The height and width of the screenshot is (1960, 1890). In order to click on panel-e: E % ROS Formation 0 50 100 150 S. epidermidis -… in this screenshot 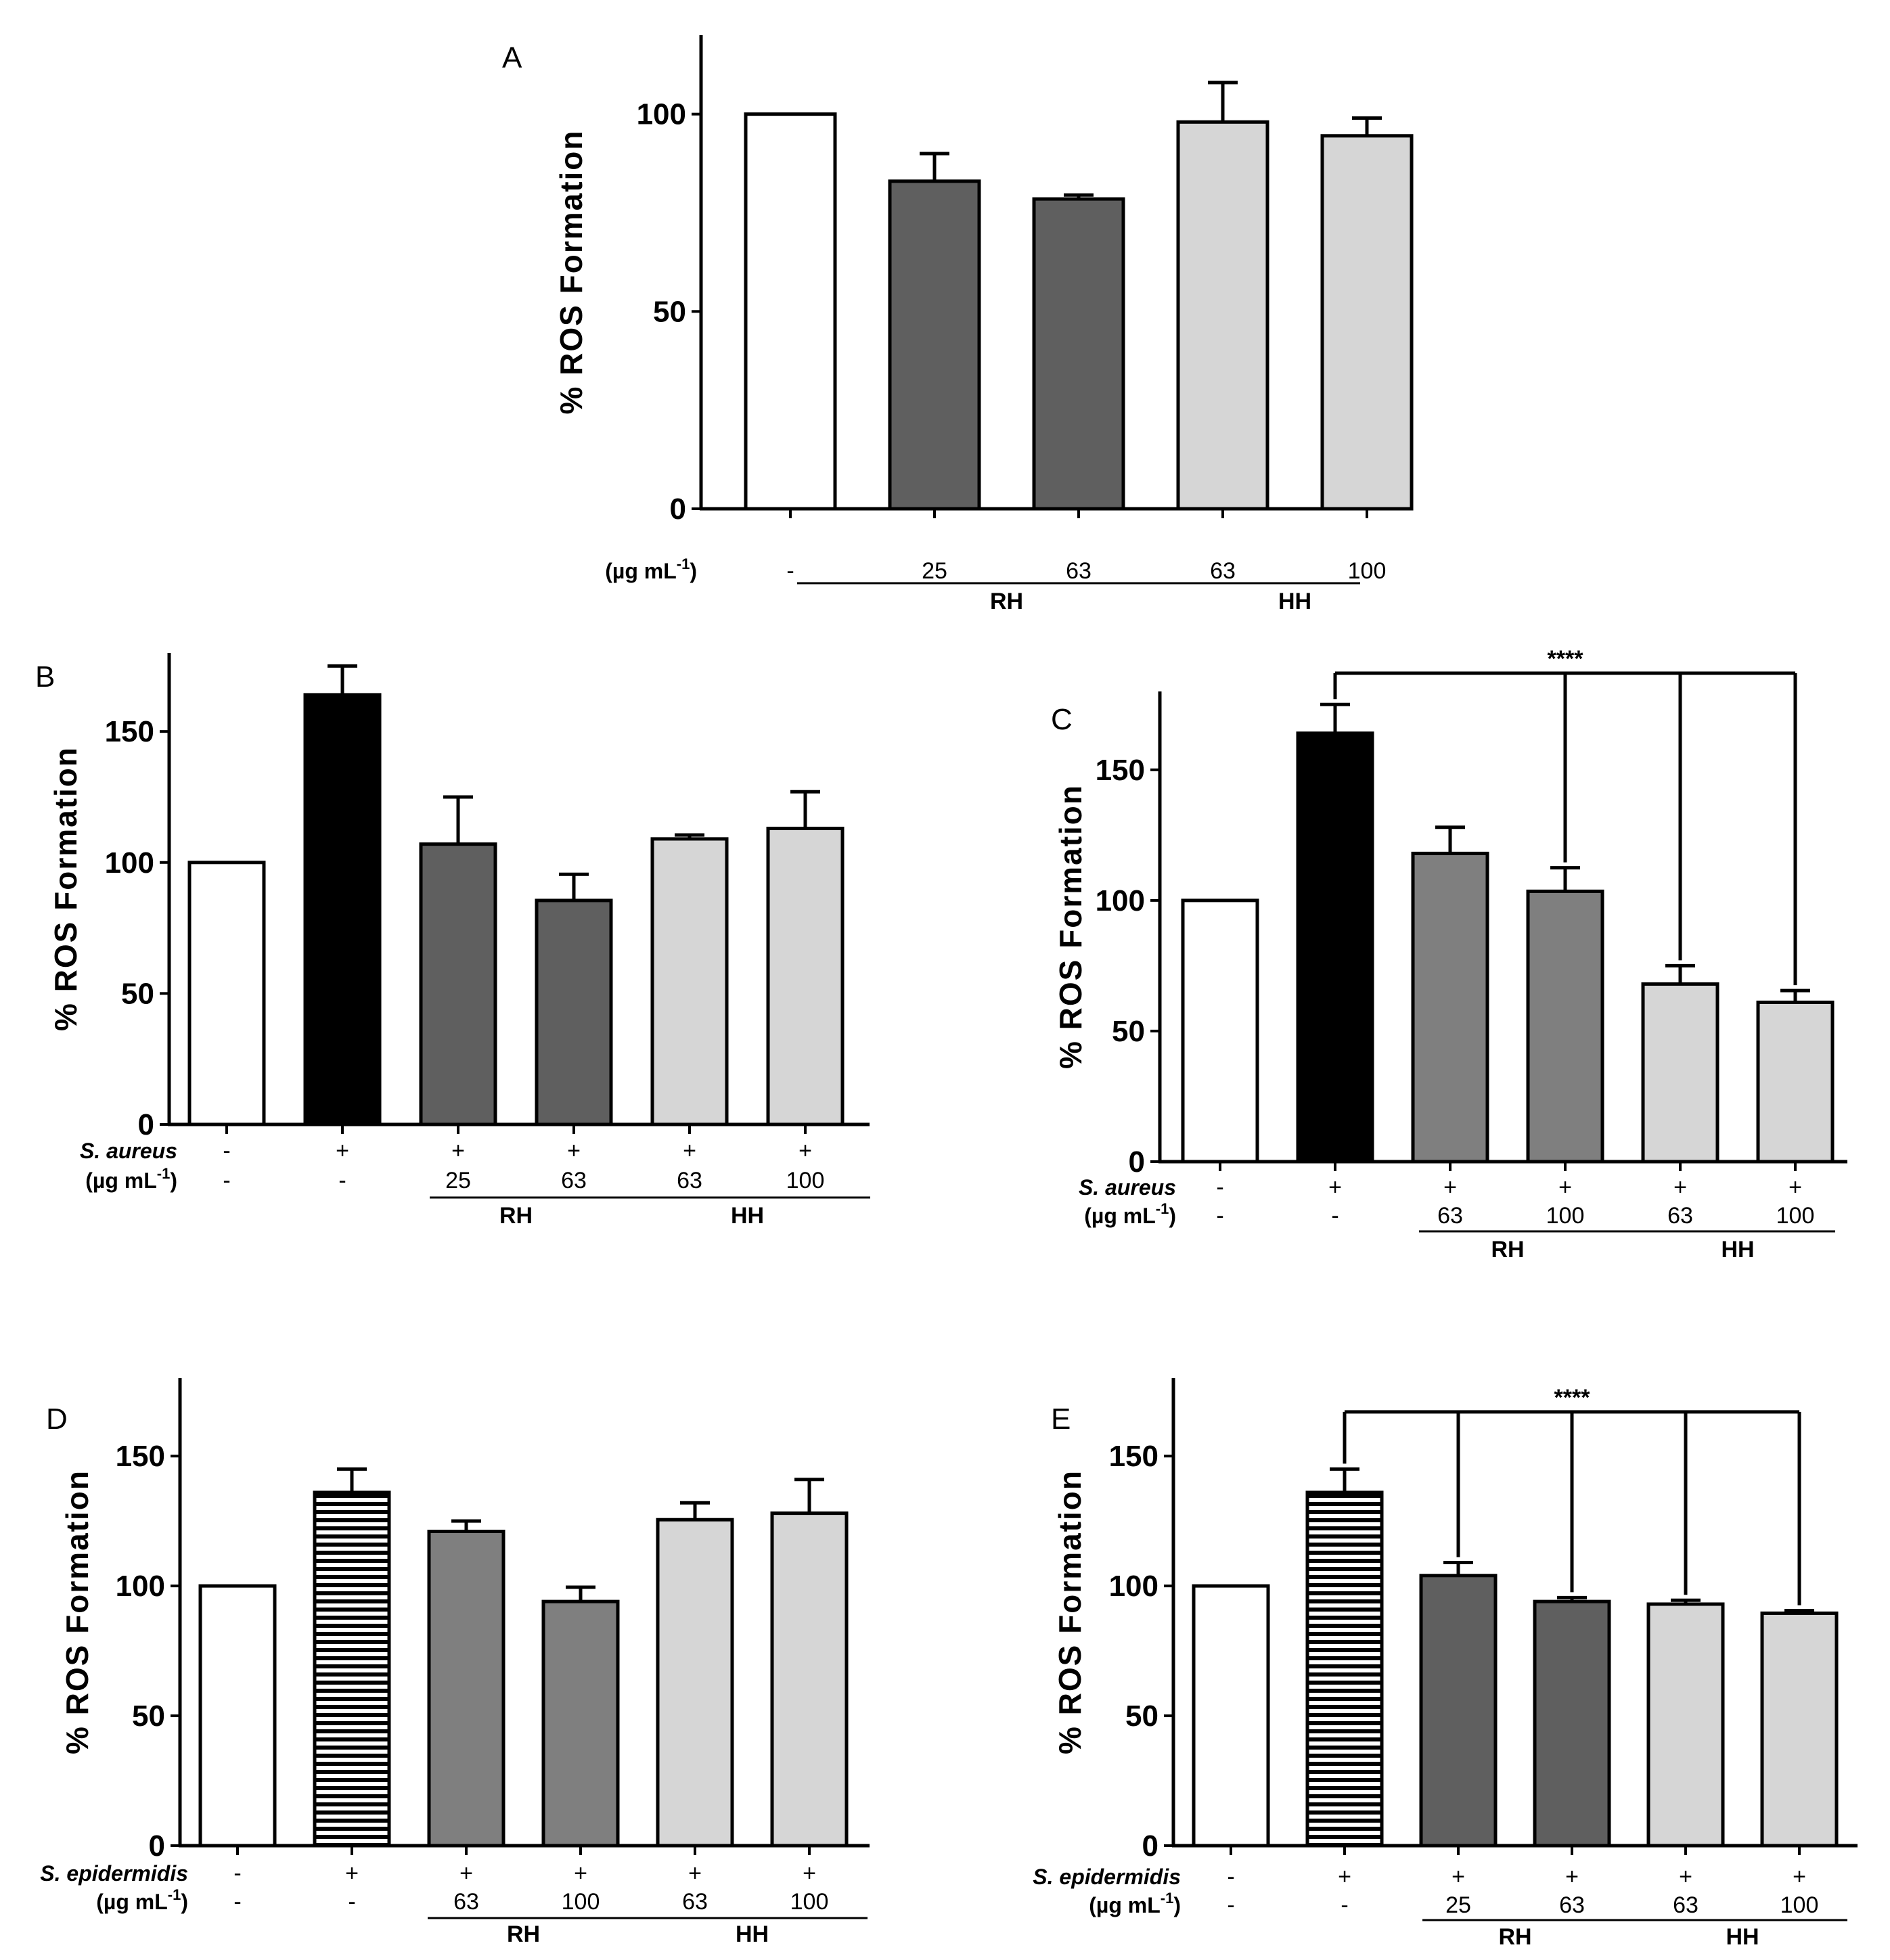, I will do `click(1445, 1664)`.